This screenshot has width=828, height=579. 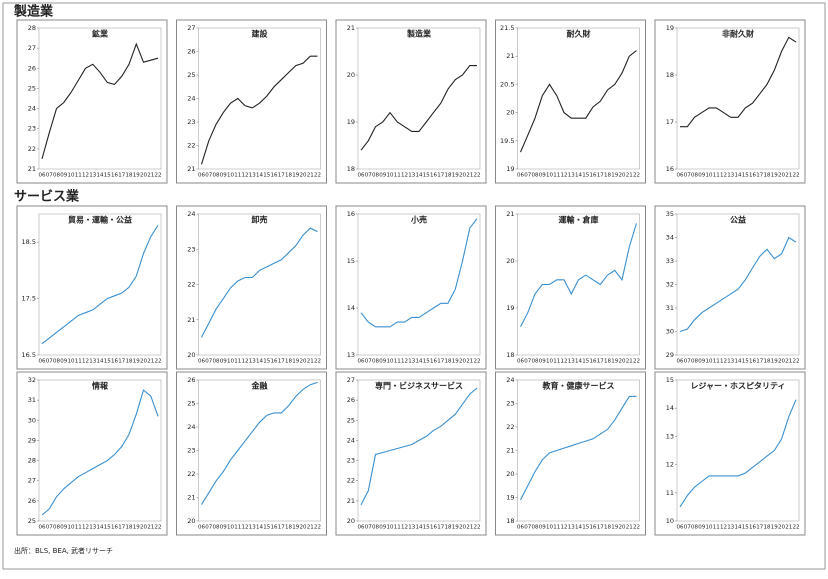 What do you see at coordinates (100, 386) in the screenshot?
I see `chart-title: 情報` at bounding box center [100, 386].